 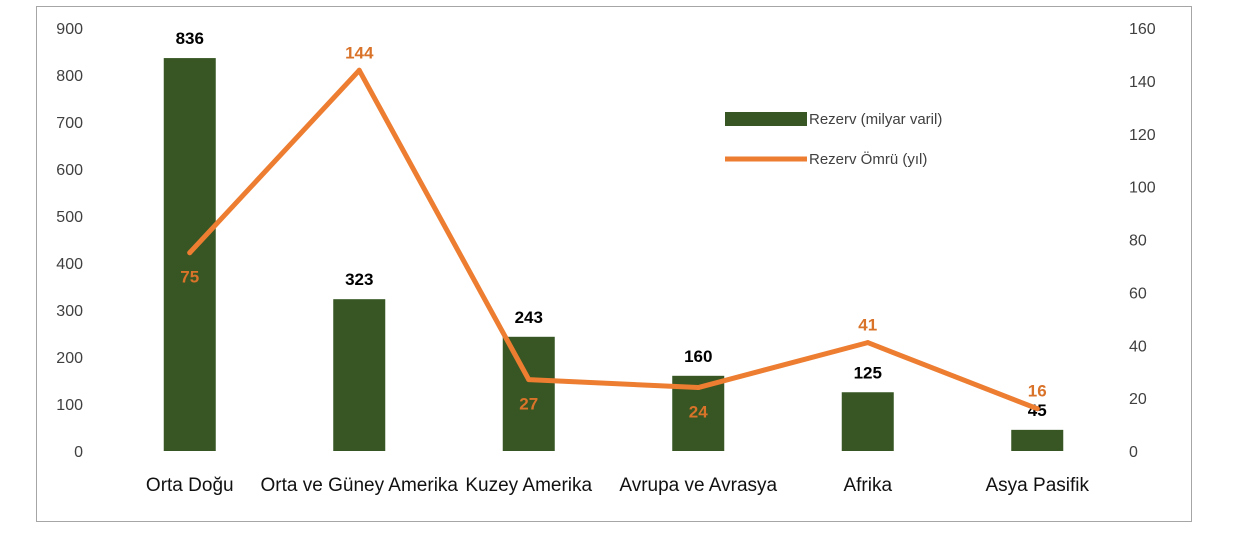 What do you see at coordinates (69, 29) in the screenshot?
I see `left-y-tick-label: 900` at bounding box center [69, 29].